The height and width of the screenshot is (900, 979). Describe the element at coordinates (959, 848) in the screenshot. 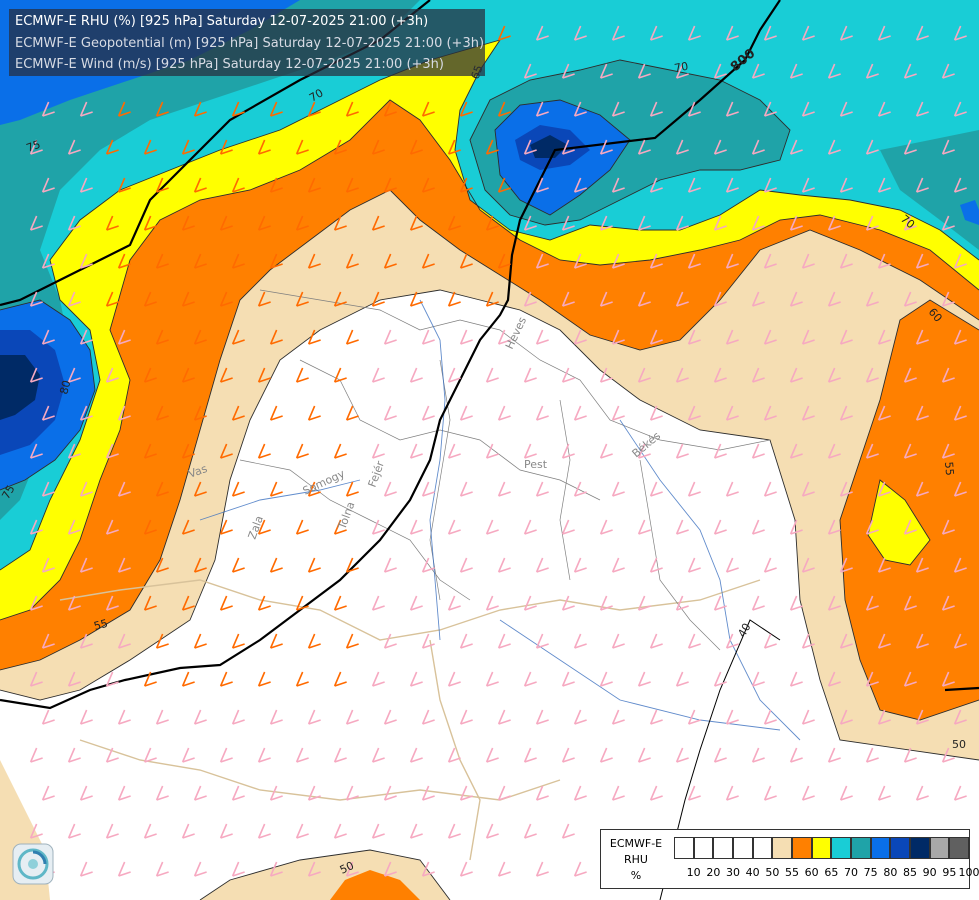

I see `legend-swatch` at that location.